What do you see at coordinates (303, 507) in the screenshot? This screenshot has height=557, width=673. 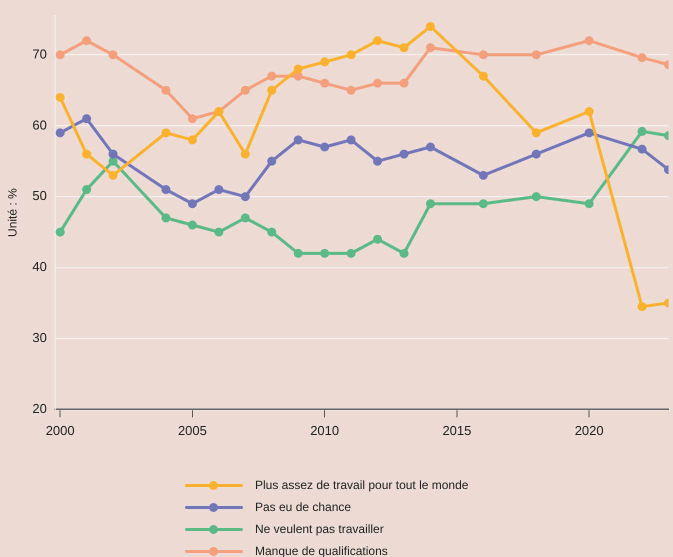 I see `legend-label: Pas eu de chance` at bounding box center [303, 507].